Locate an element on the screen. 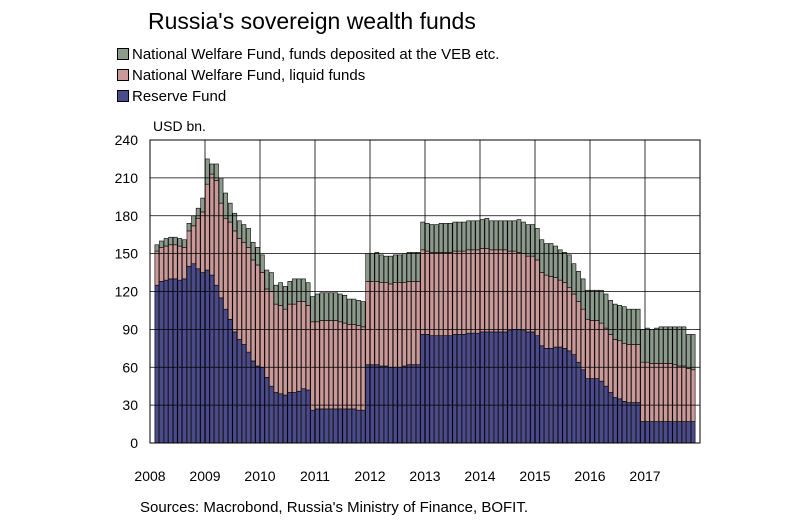 The width and height of the screenshot is (800, 523). x-tick-label-2016: 2016 is located at coordinates (589, 476).